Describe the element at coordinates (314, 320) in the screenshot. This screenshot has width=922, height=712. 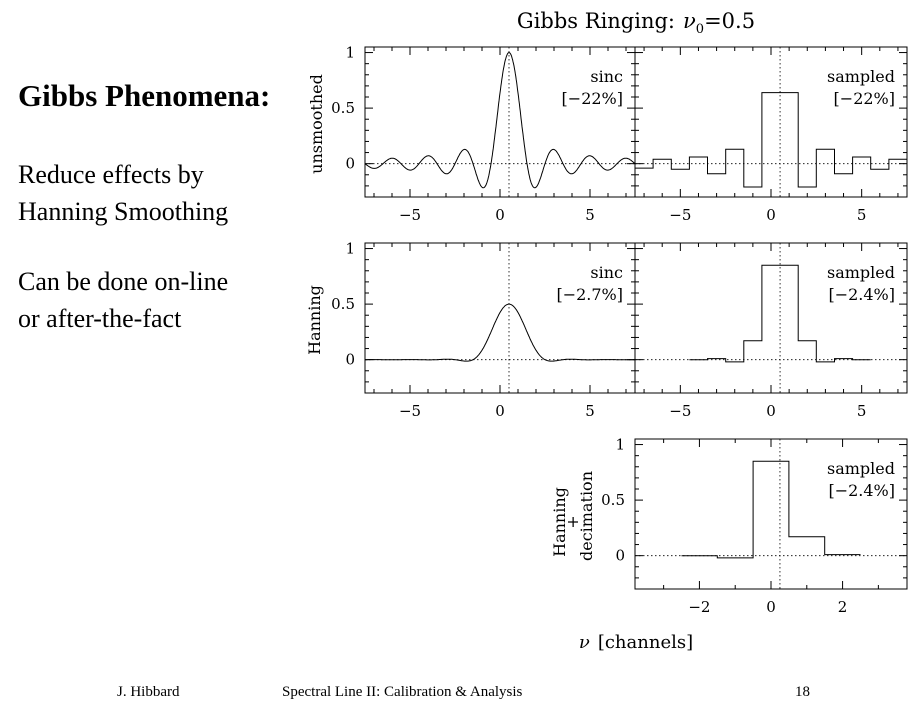
I see `row-label-hanning: Hanning` at that location.